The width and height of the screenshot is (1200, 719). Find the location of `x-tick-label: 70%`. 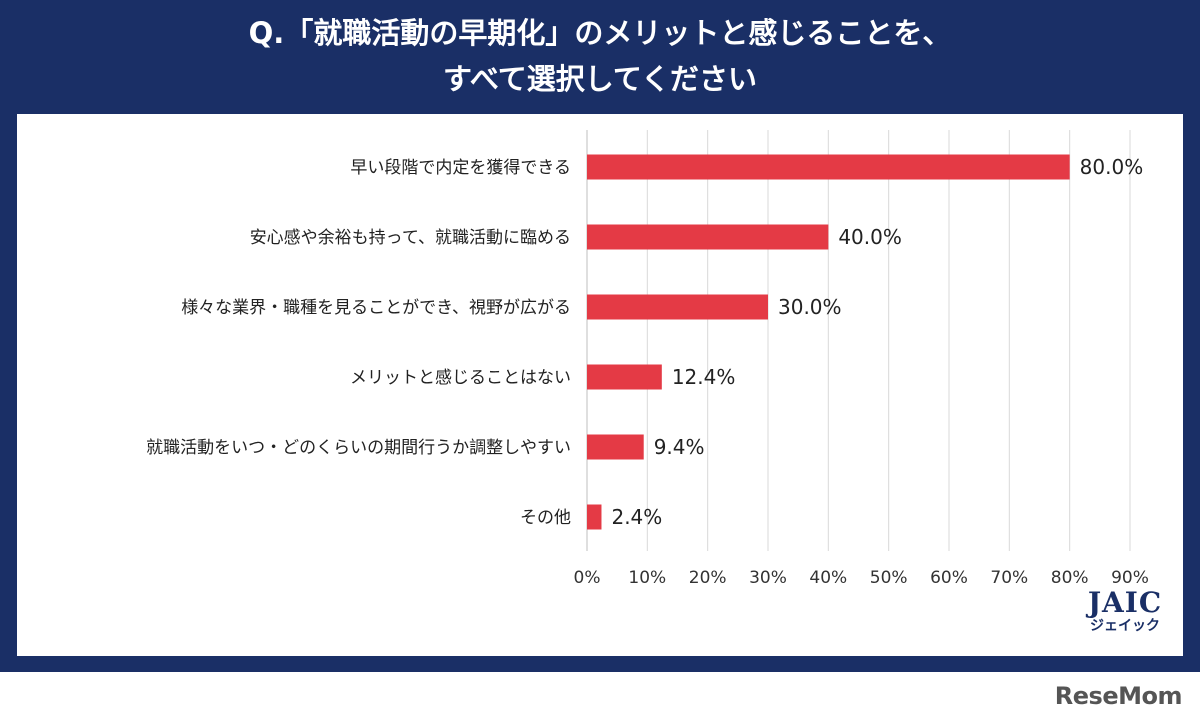

x-tick-label: 70% is located at coordinates (1009, 578).